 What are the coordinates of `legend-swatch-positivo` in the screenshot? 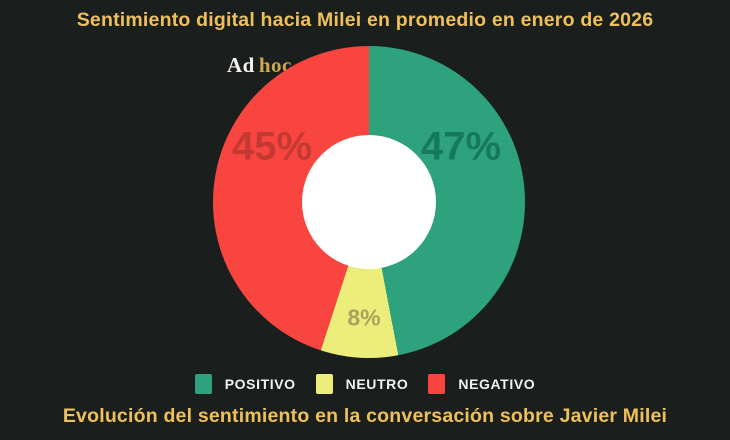 It's located at (203, 384).